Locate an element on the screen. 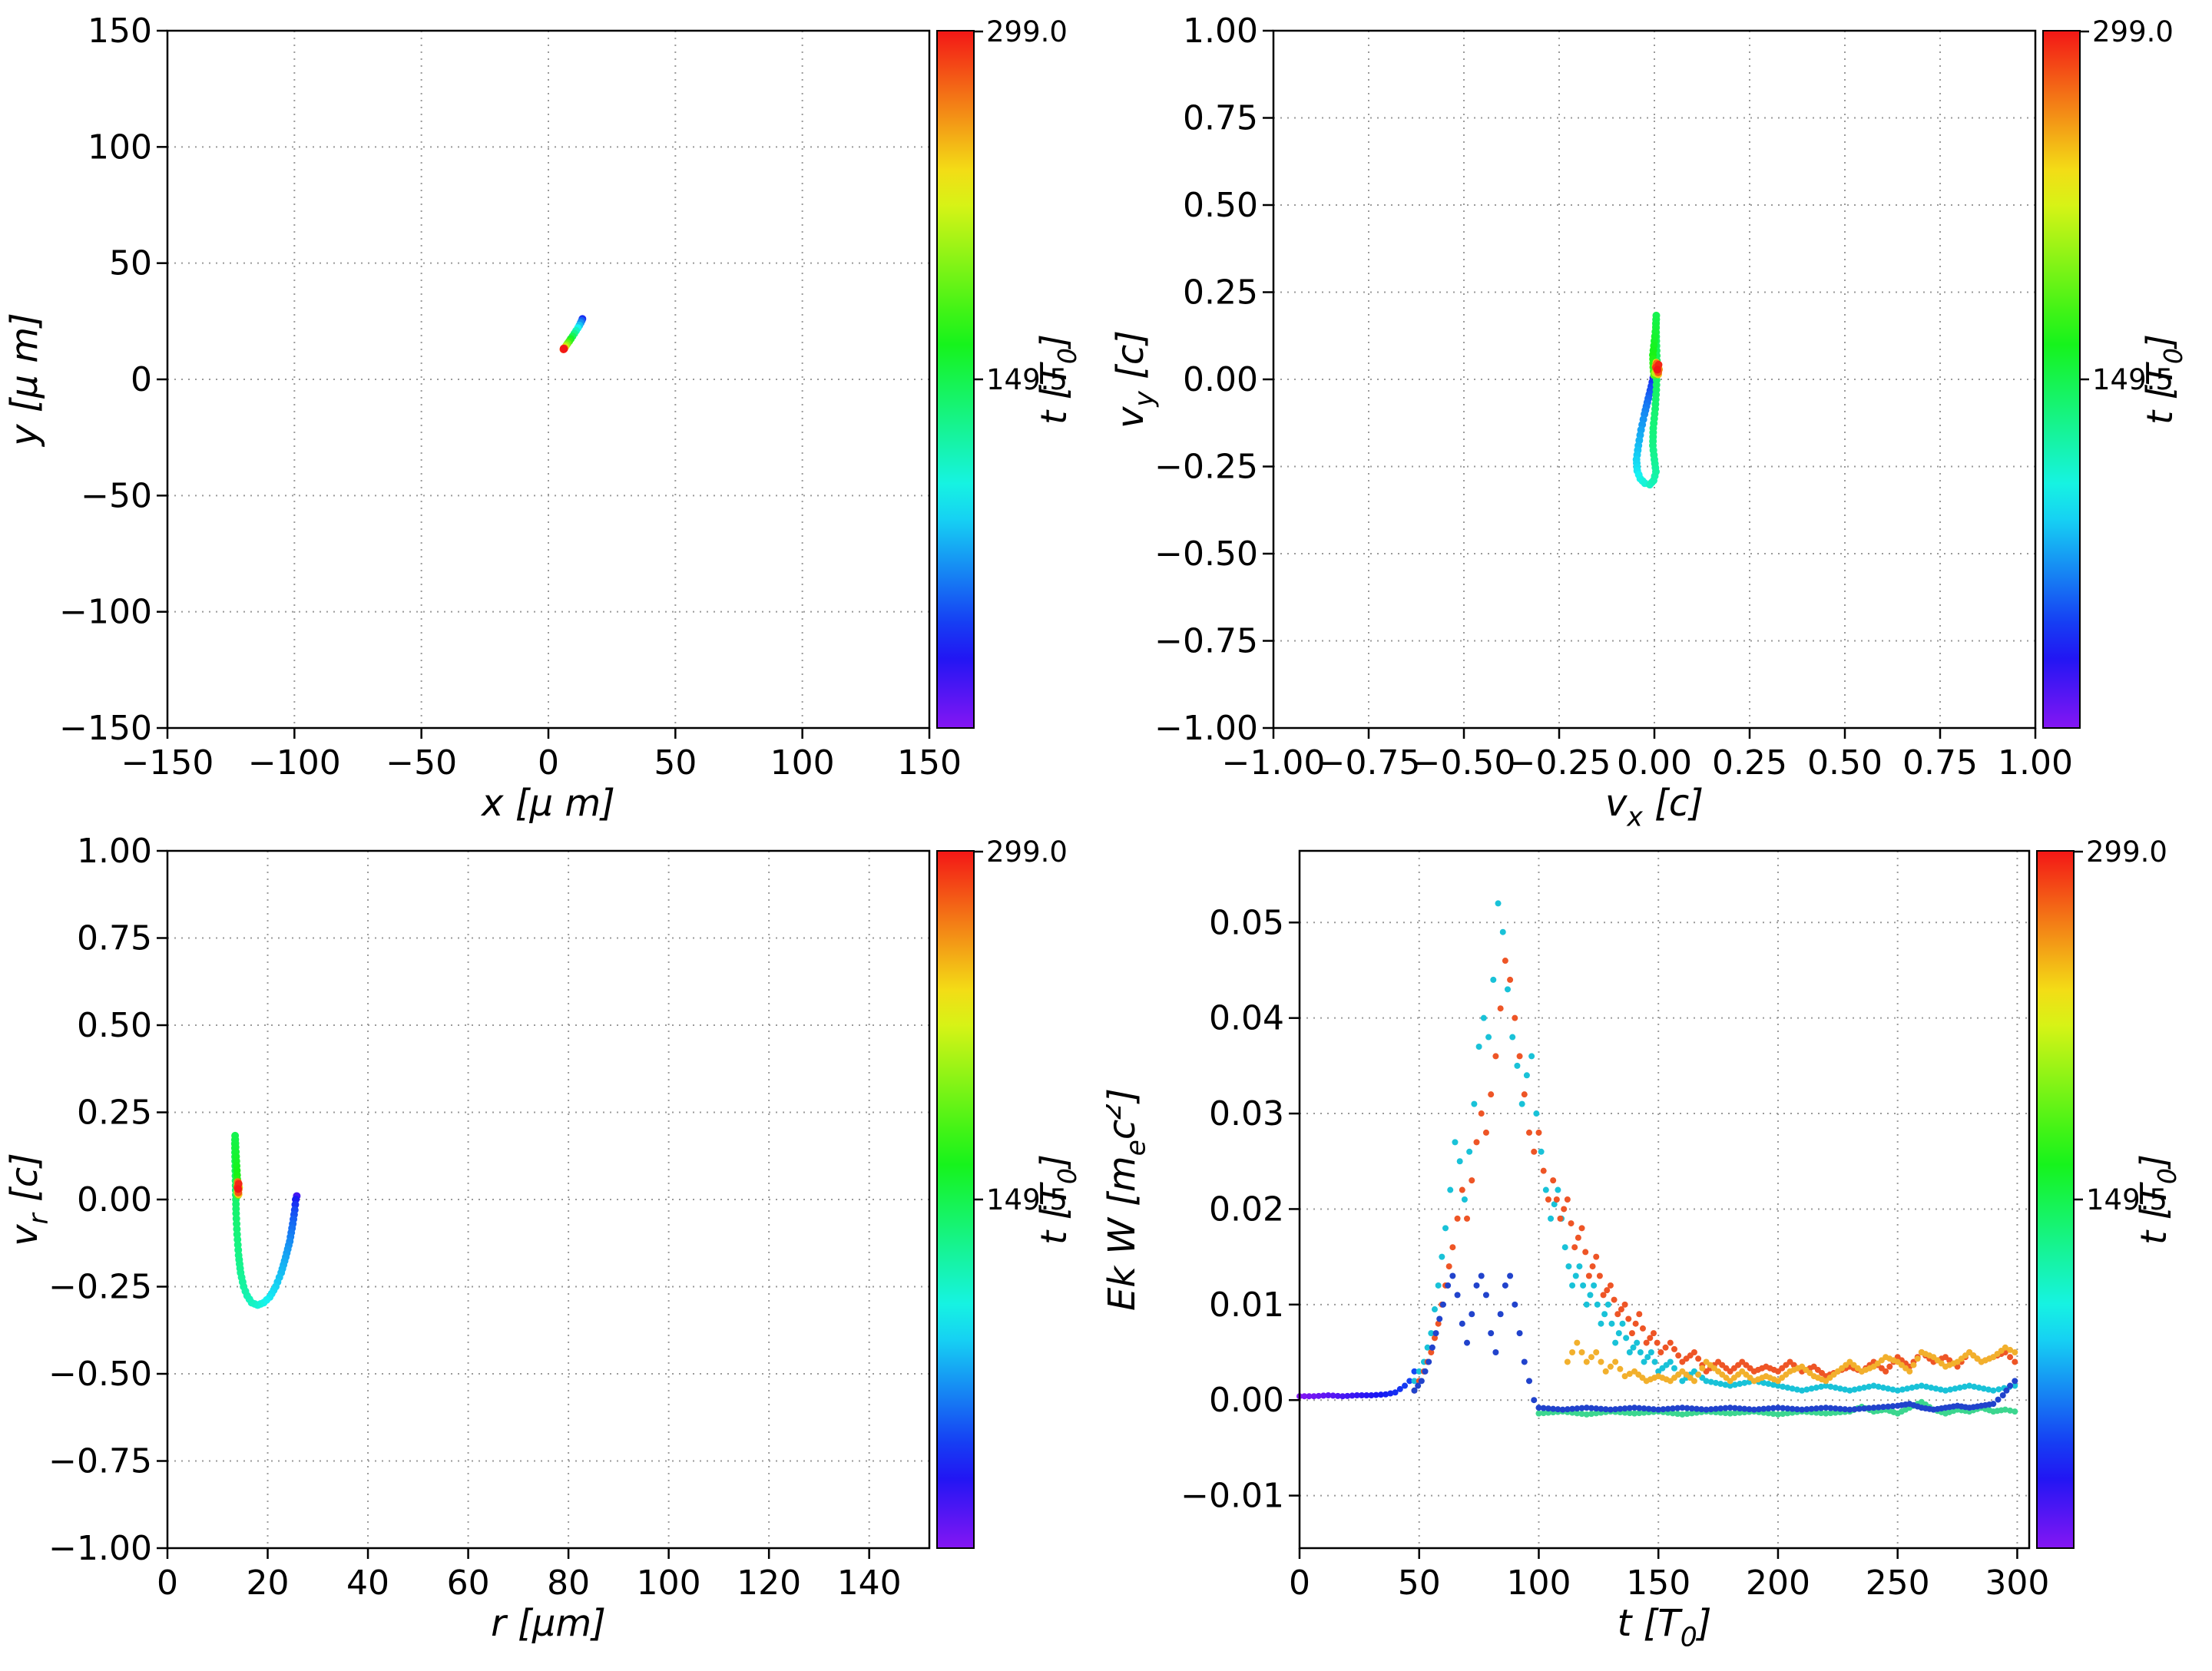 The image size is (2212, 1671). y-tick-label: 0.04 is located at coordinates (1247, 1018).